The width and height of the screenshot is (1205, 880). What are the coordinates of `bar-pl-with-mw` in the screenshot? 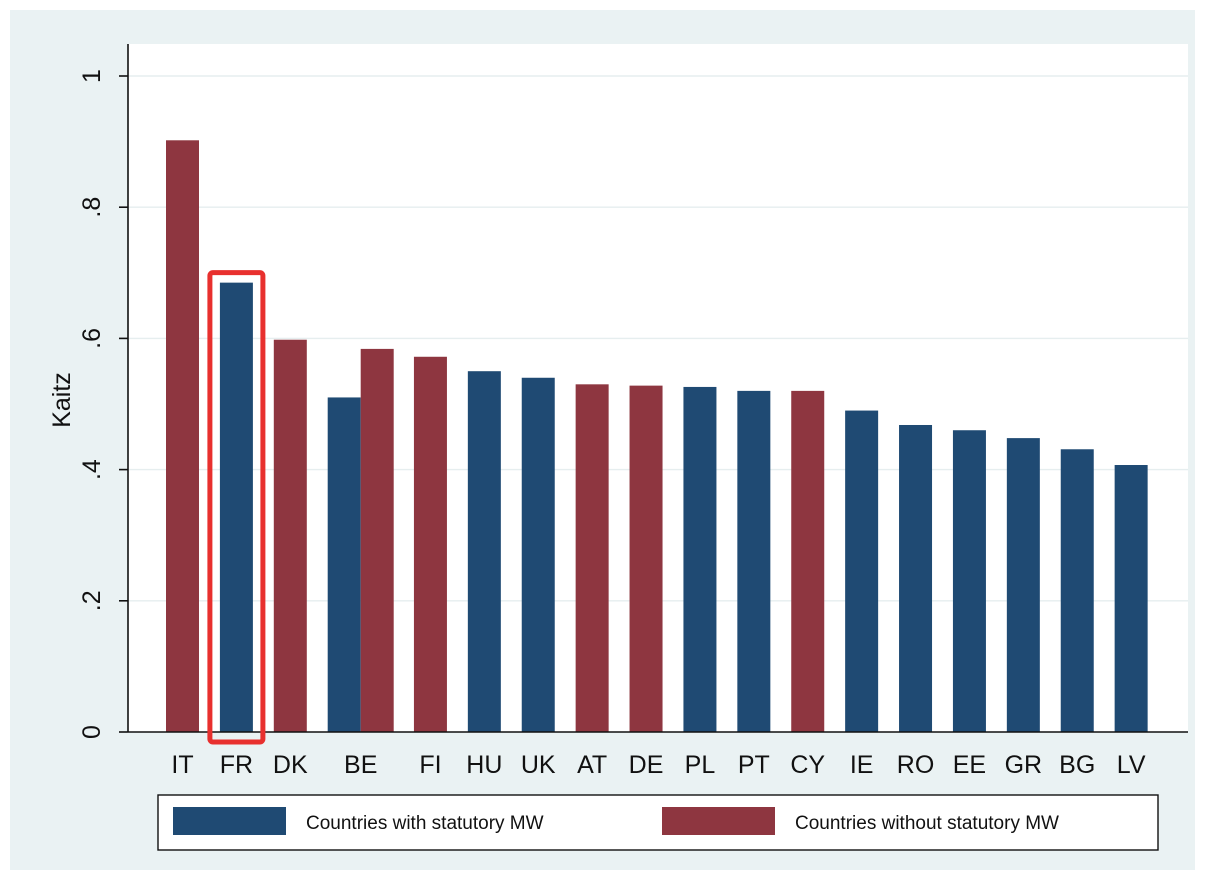 It's located at (700, 559).